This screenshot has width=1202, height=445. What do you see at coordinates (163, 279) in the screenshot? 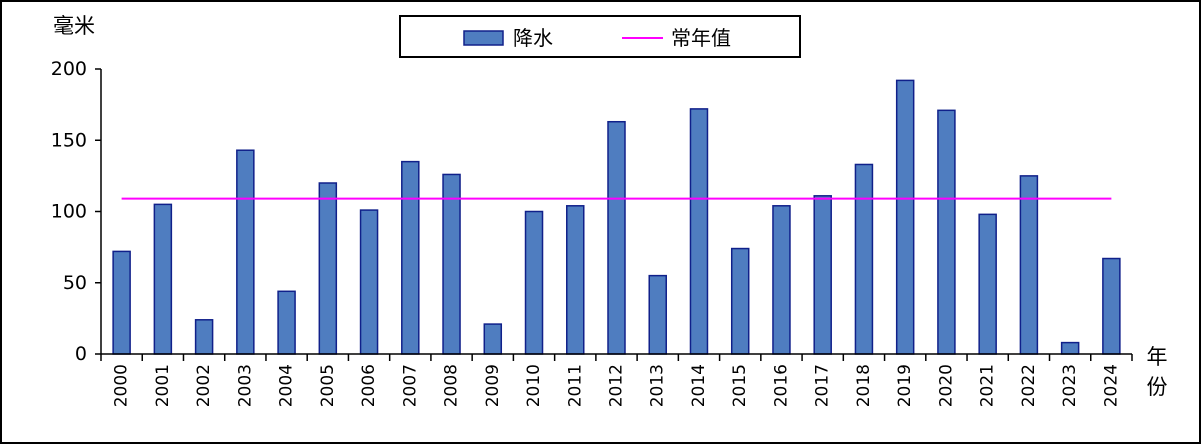
I see `bar-2001` at bounding box center [163, 279].